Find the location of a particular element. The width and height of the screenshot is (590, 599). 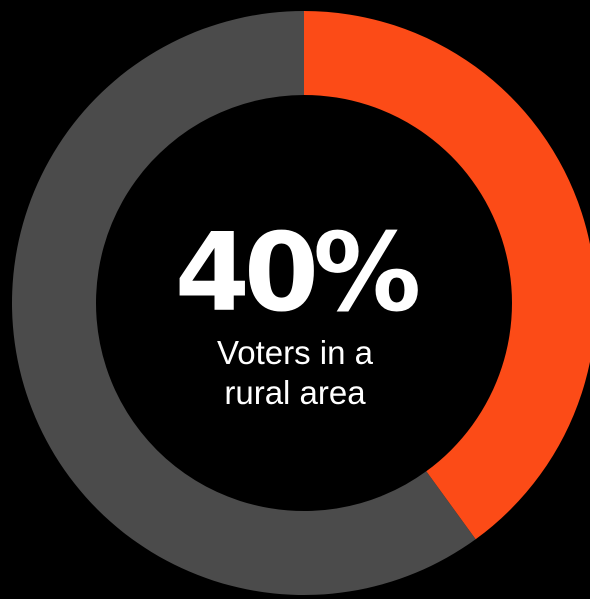

center-caption-line-2: rural area is located at coordinates (295, 392).